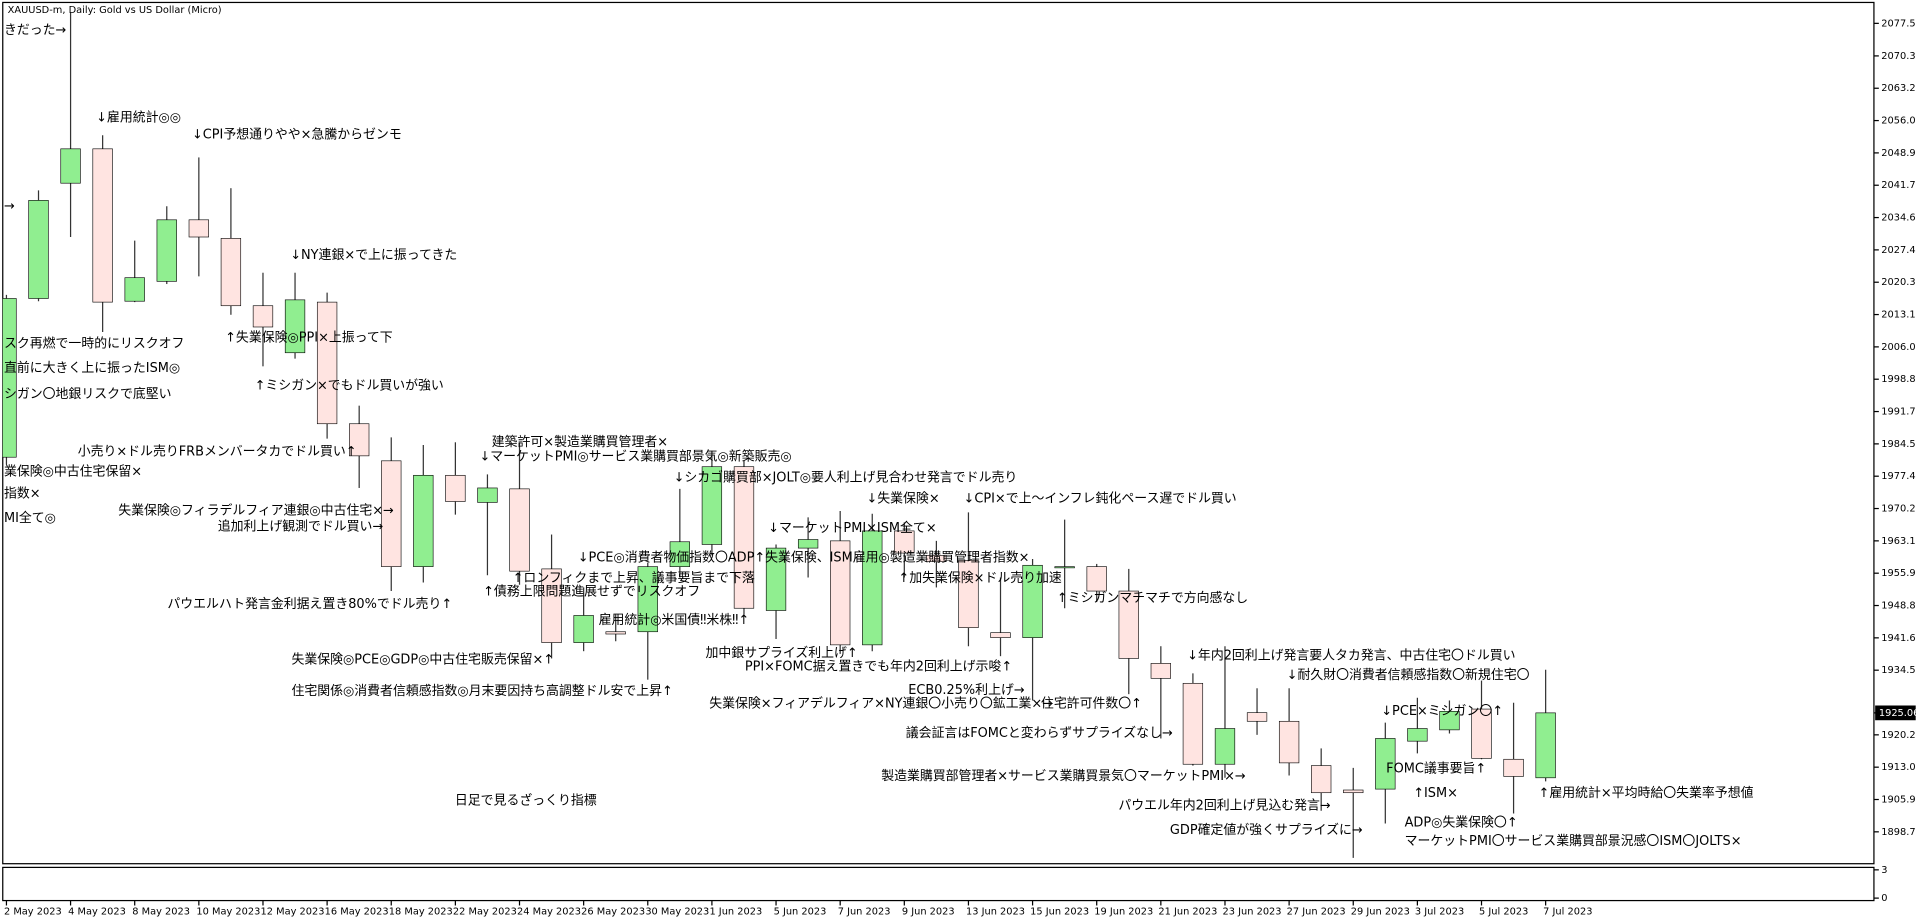 This screenshot has height=919, width=1916. I want to click on annotation: ↑ロンフィクまで上昇、議事要旨まで下落, so click(634, 578).